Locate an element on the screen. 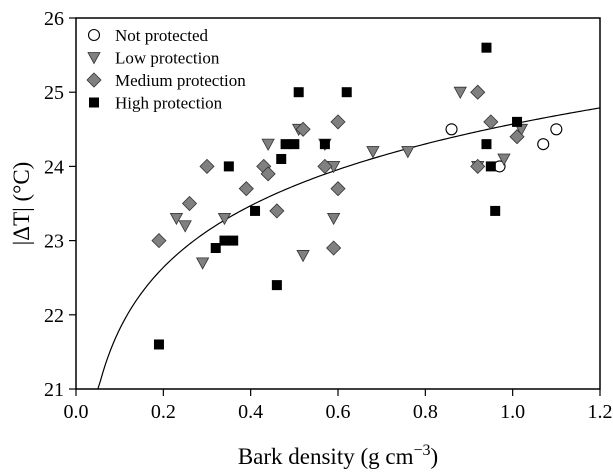 This screenshot has width=613, height=474. x-axis-label-close: ) is located at coordinates (435, 456).